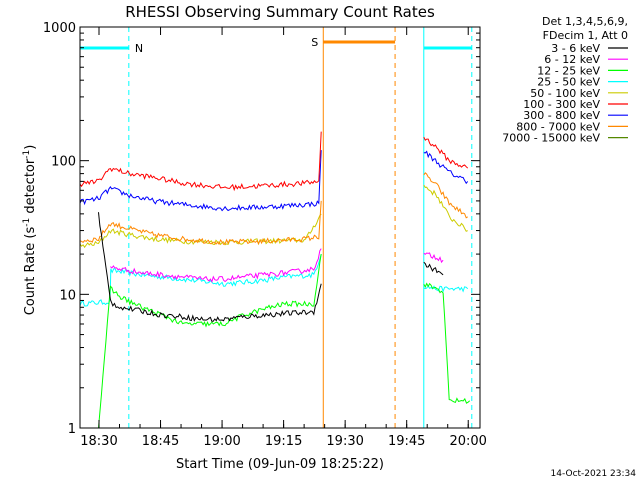  What do you see at coordinates (30, 230) in the screenshot?
I see `y-axis-label: Count Rate (s-1 detector-1)` at bounding box center [30, 230].